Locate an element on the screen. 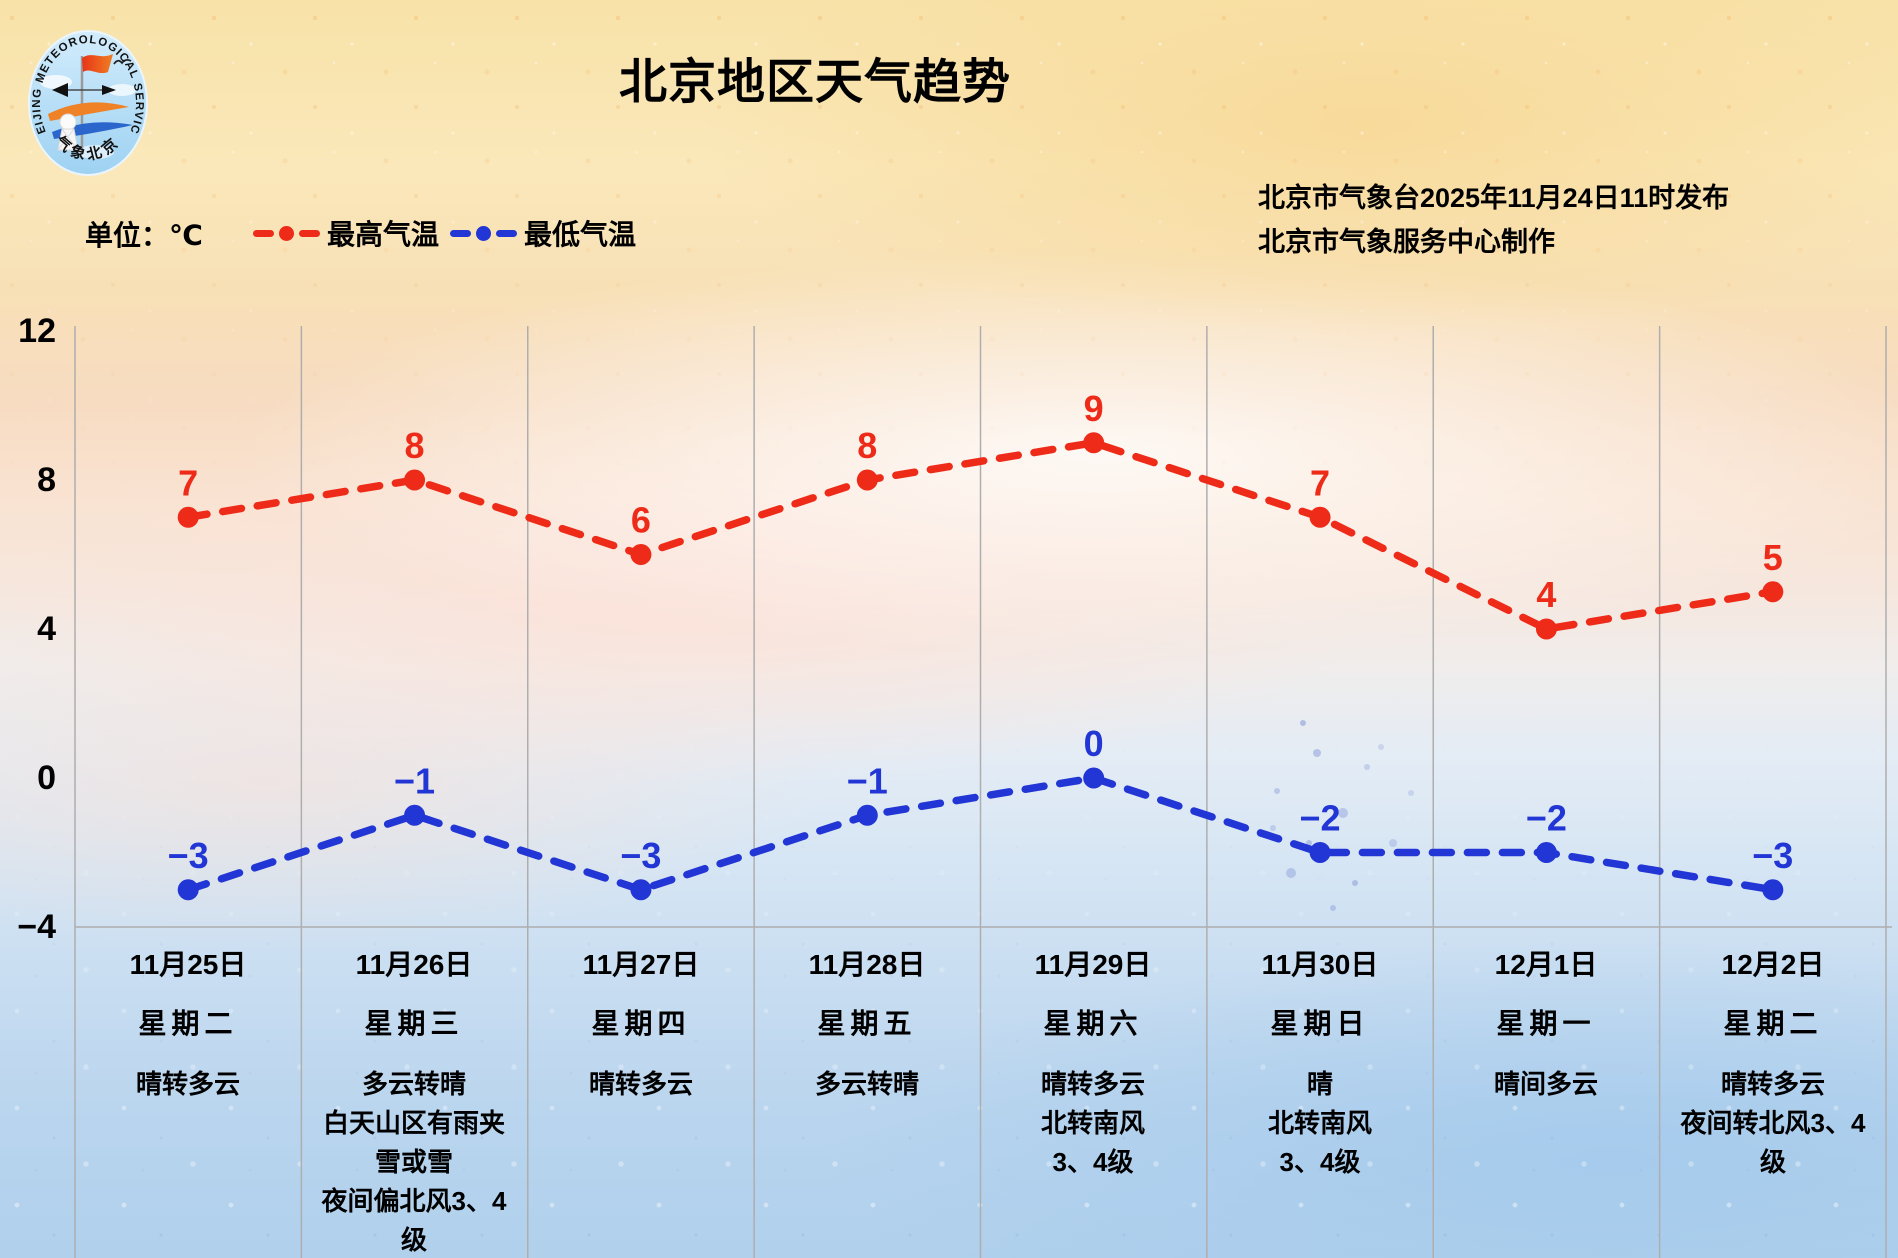 The height and width of the screenshot is (1258, 1898). y-axis-tick: 12 is located at coordinates (37, 331).